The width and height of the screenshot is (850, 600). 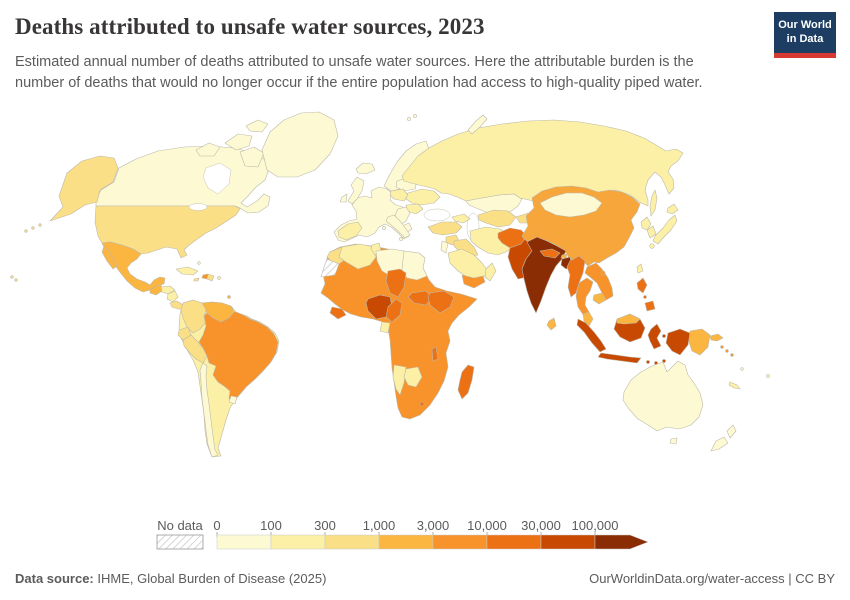 I want to click on country-russia, so click(x=542, y=163).